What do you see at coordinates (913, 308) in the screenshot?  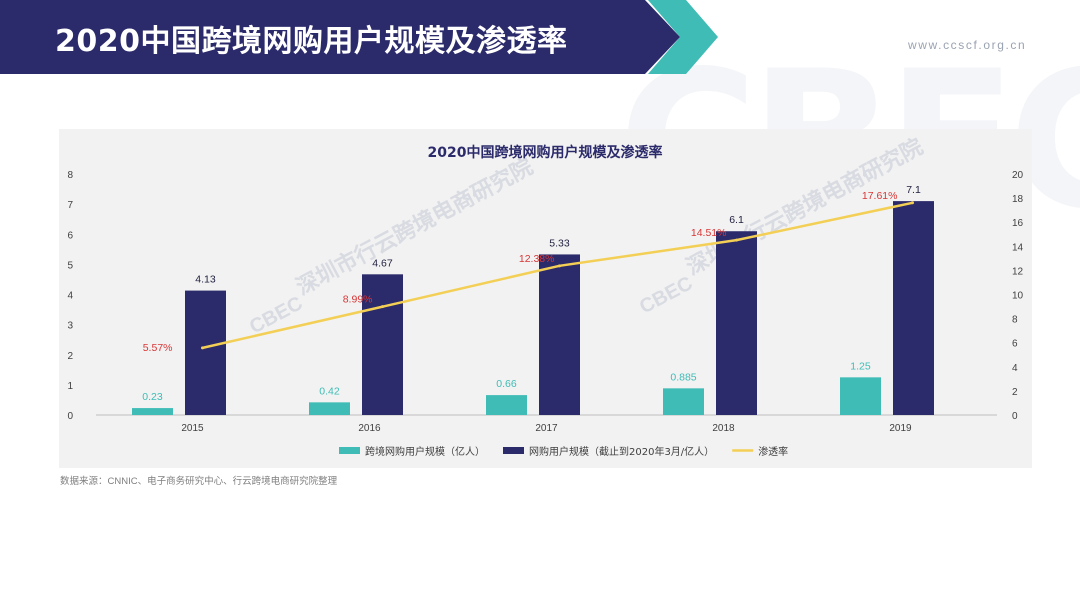 I see `bar-s1-2019` at bounding box center [913, 308].